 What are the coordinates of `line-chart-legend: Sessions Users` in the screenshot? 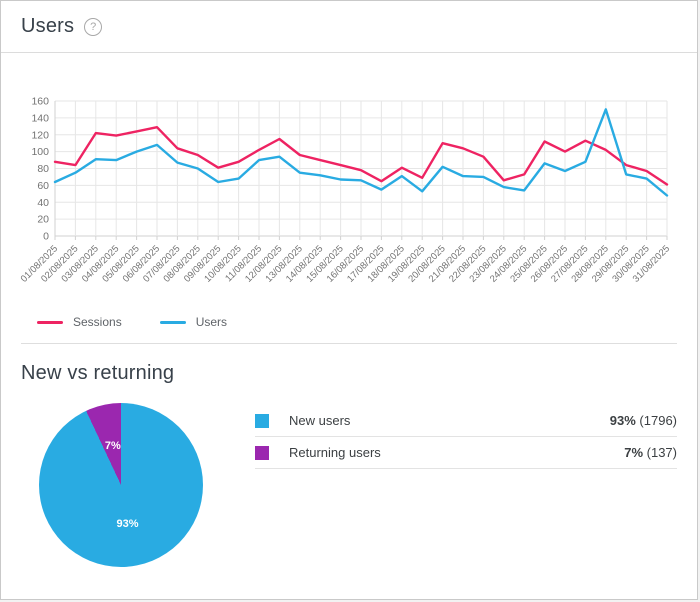 It's located at (349, 320).